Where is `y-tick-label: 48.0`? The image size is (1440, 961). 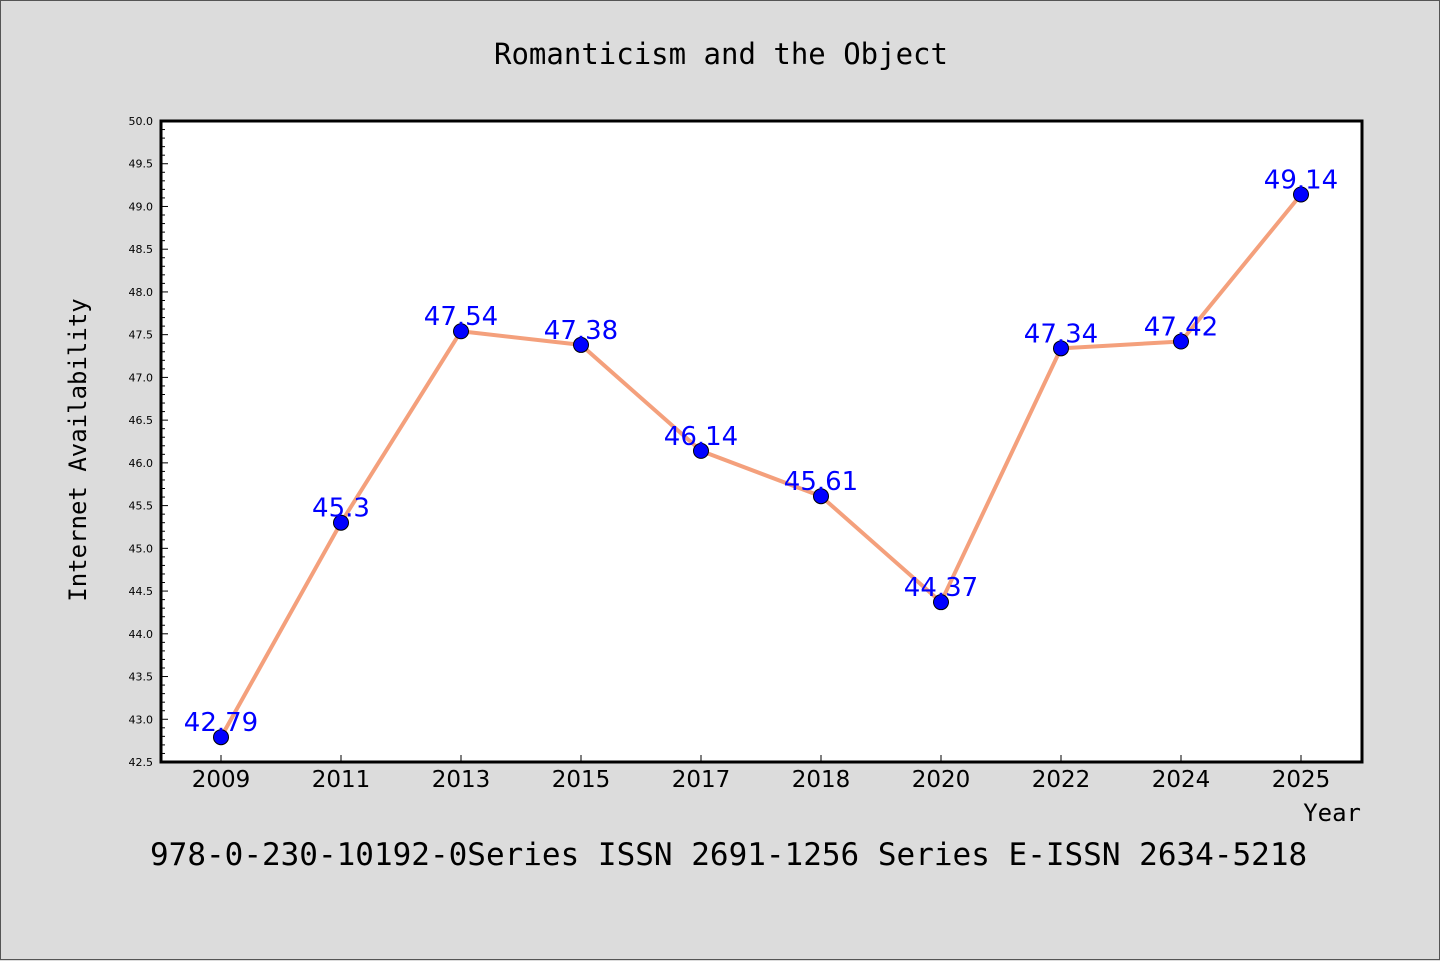
y-tick-label: 48.0 is located at coordinates (141, 292).